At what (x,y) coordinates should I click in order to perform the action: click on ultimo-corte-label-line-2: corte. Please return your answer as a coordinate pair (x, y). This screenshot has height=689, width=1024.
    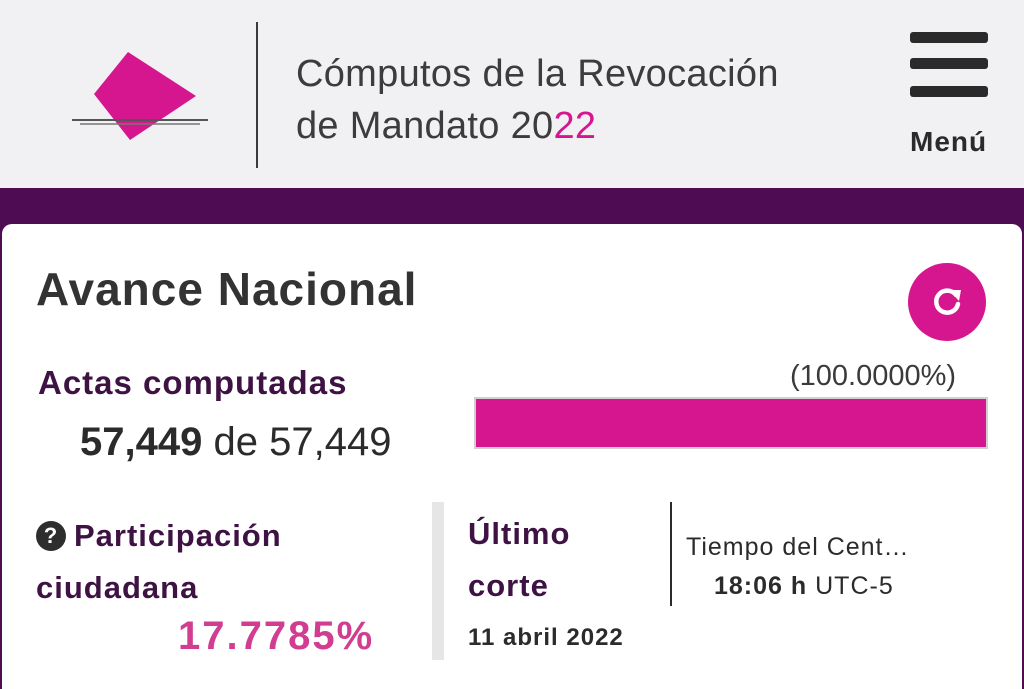
    Looking at the image, I should click on (508, 585).